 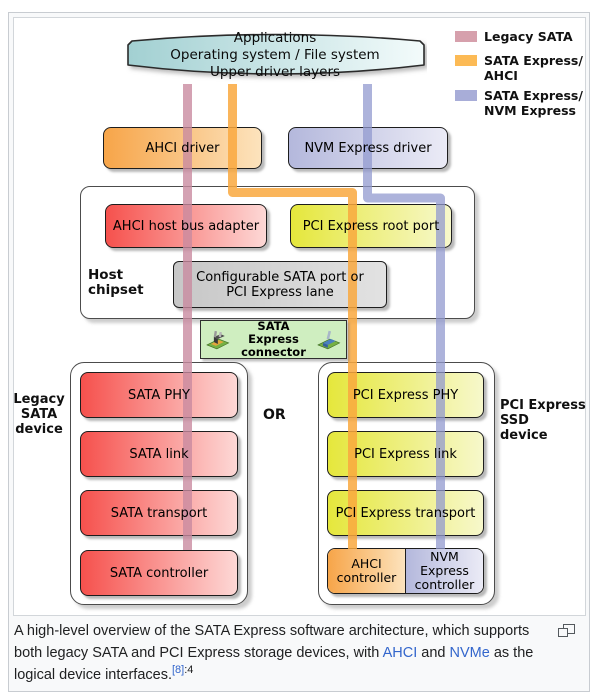 I want to click on pcie-root-port-label: PCI Express root port, so click(x=371, y=226).